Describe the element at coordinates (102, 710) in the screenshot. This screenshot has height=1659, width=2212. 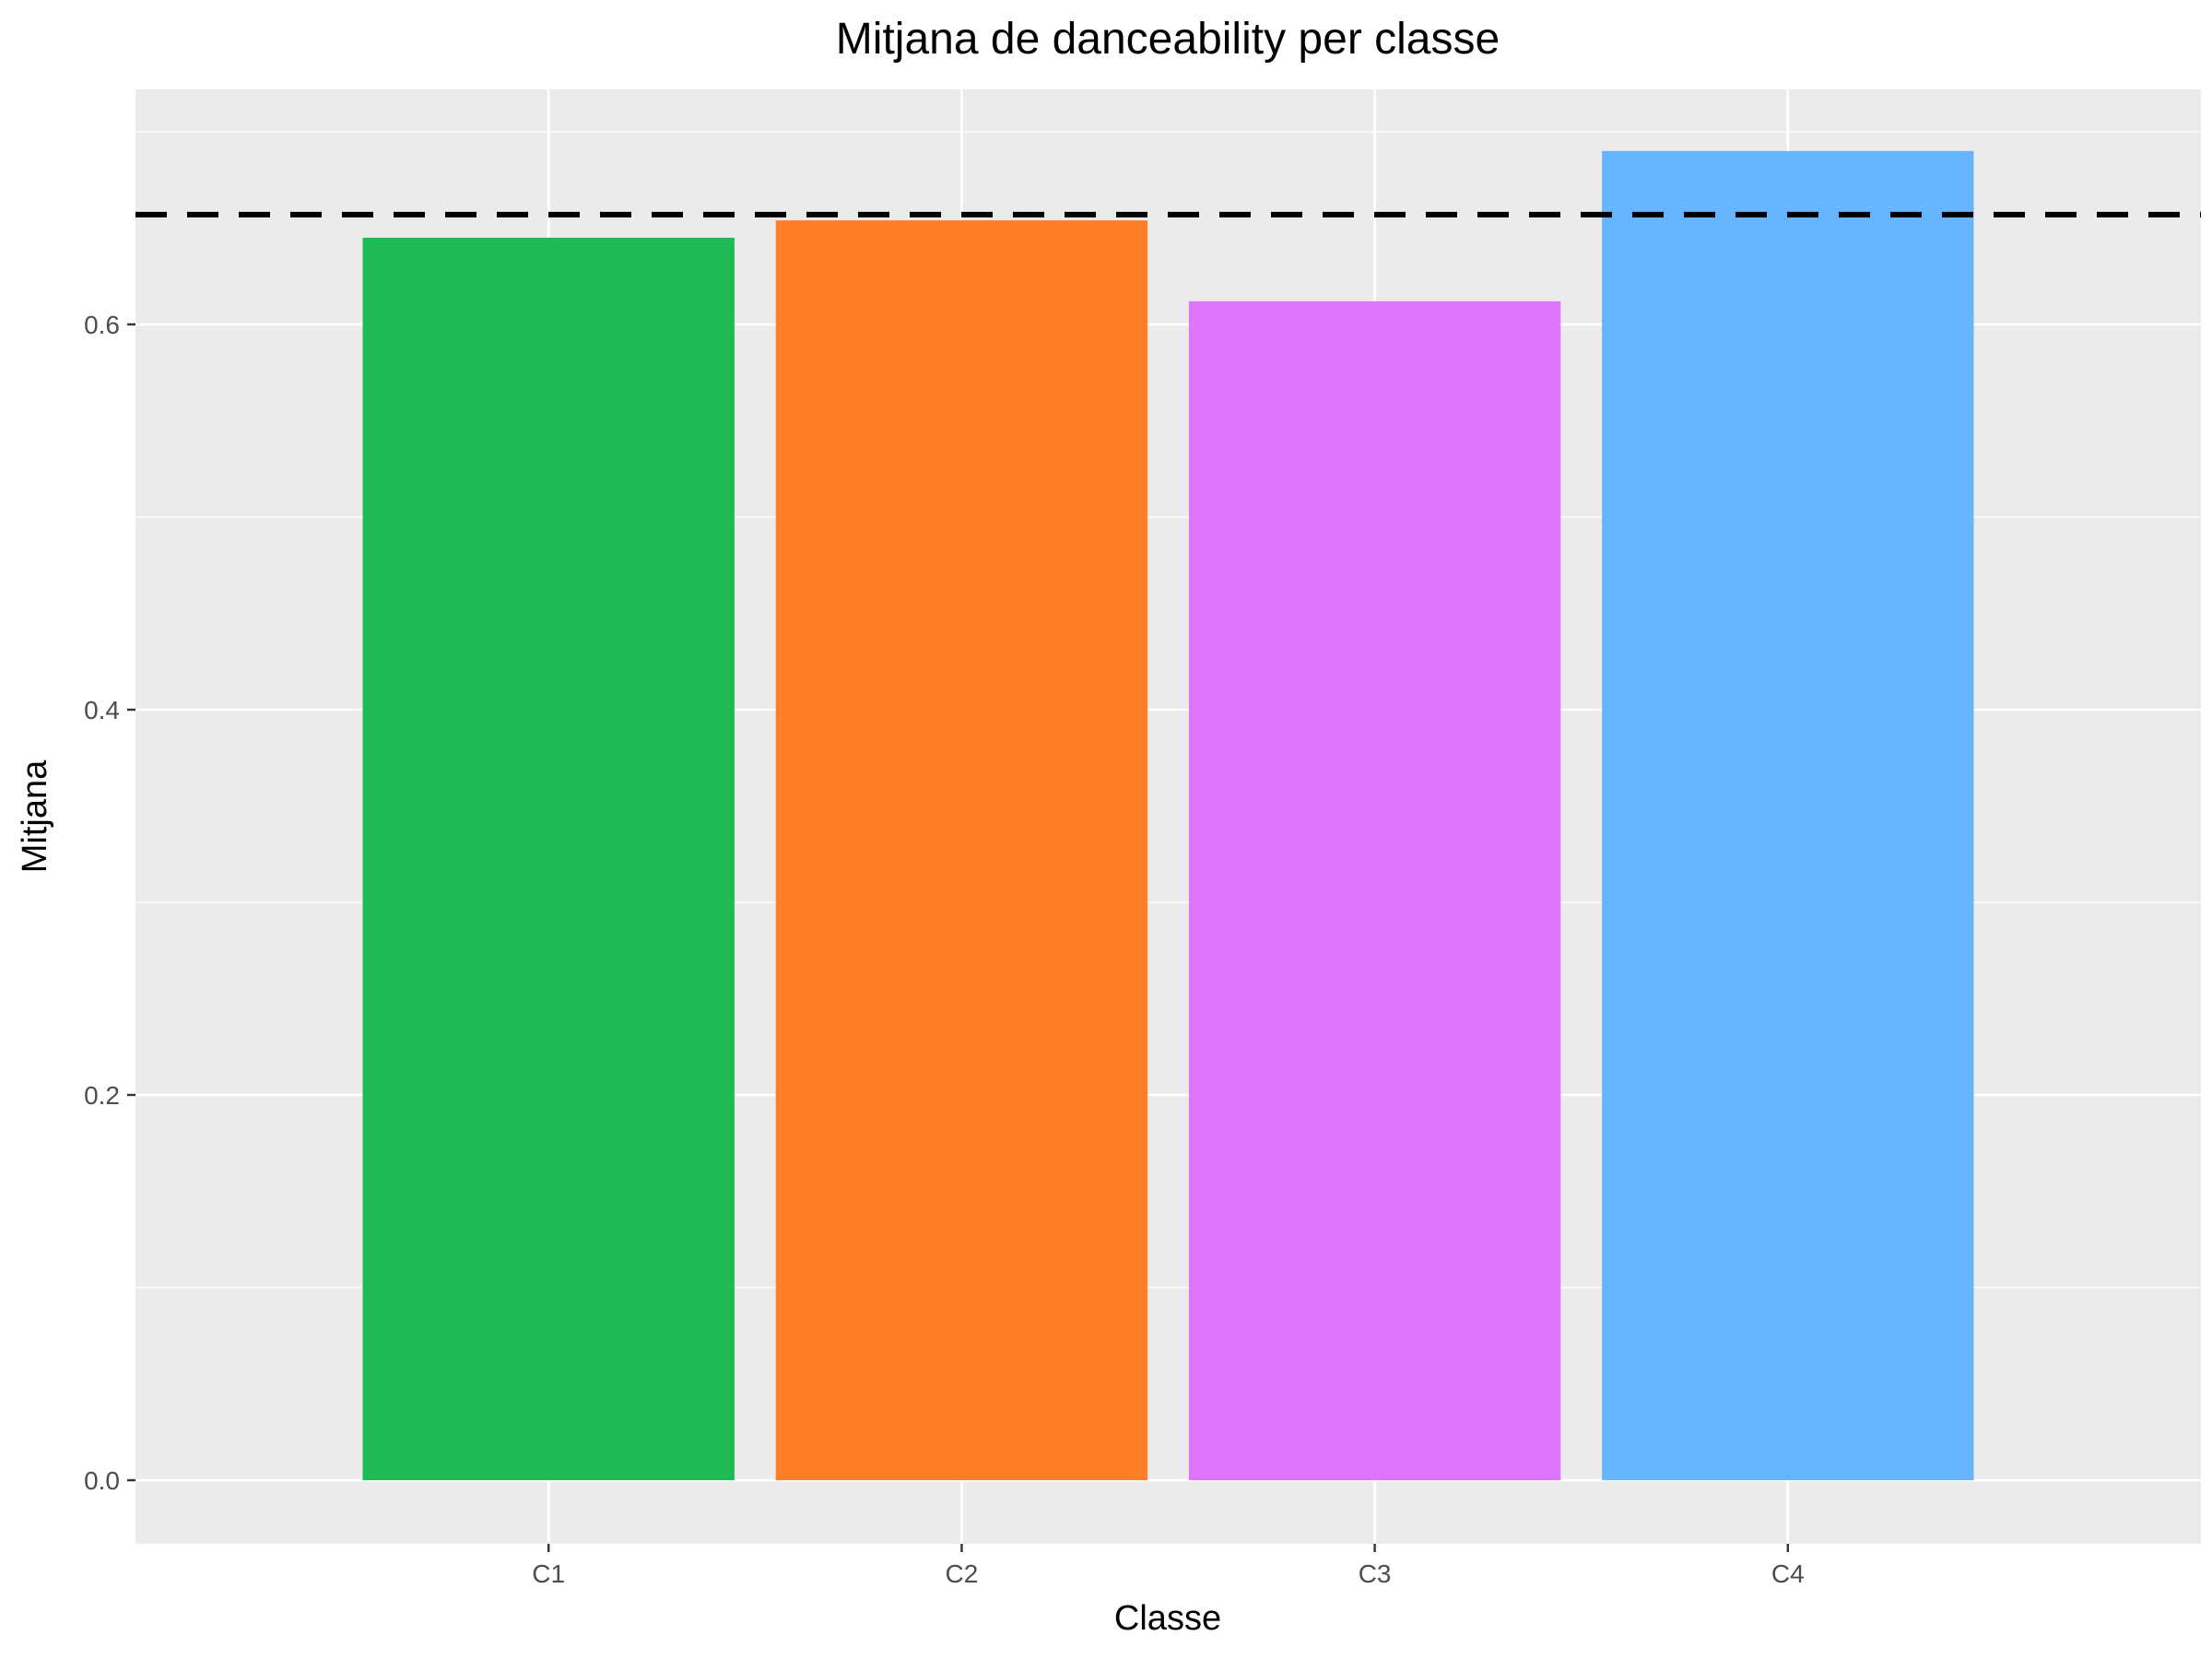
I see `y-tick-label: 0.4` at that location.